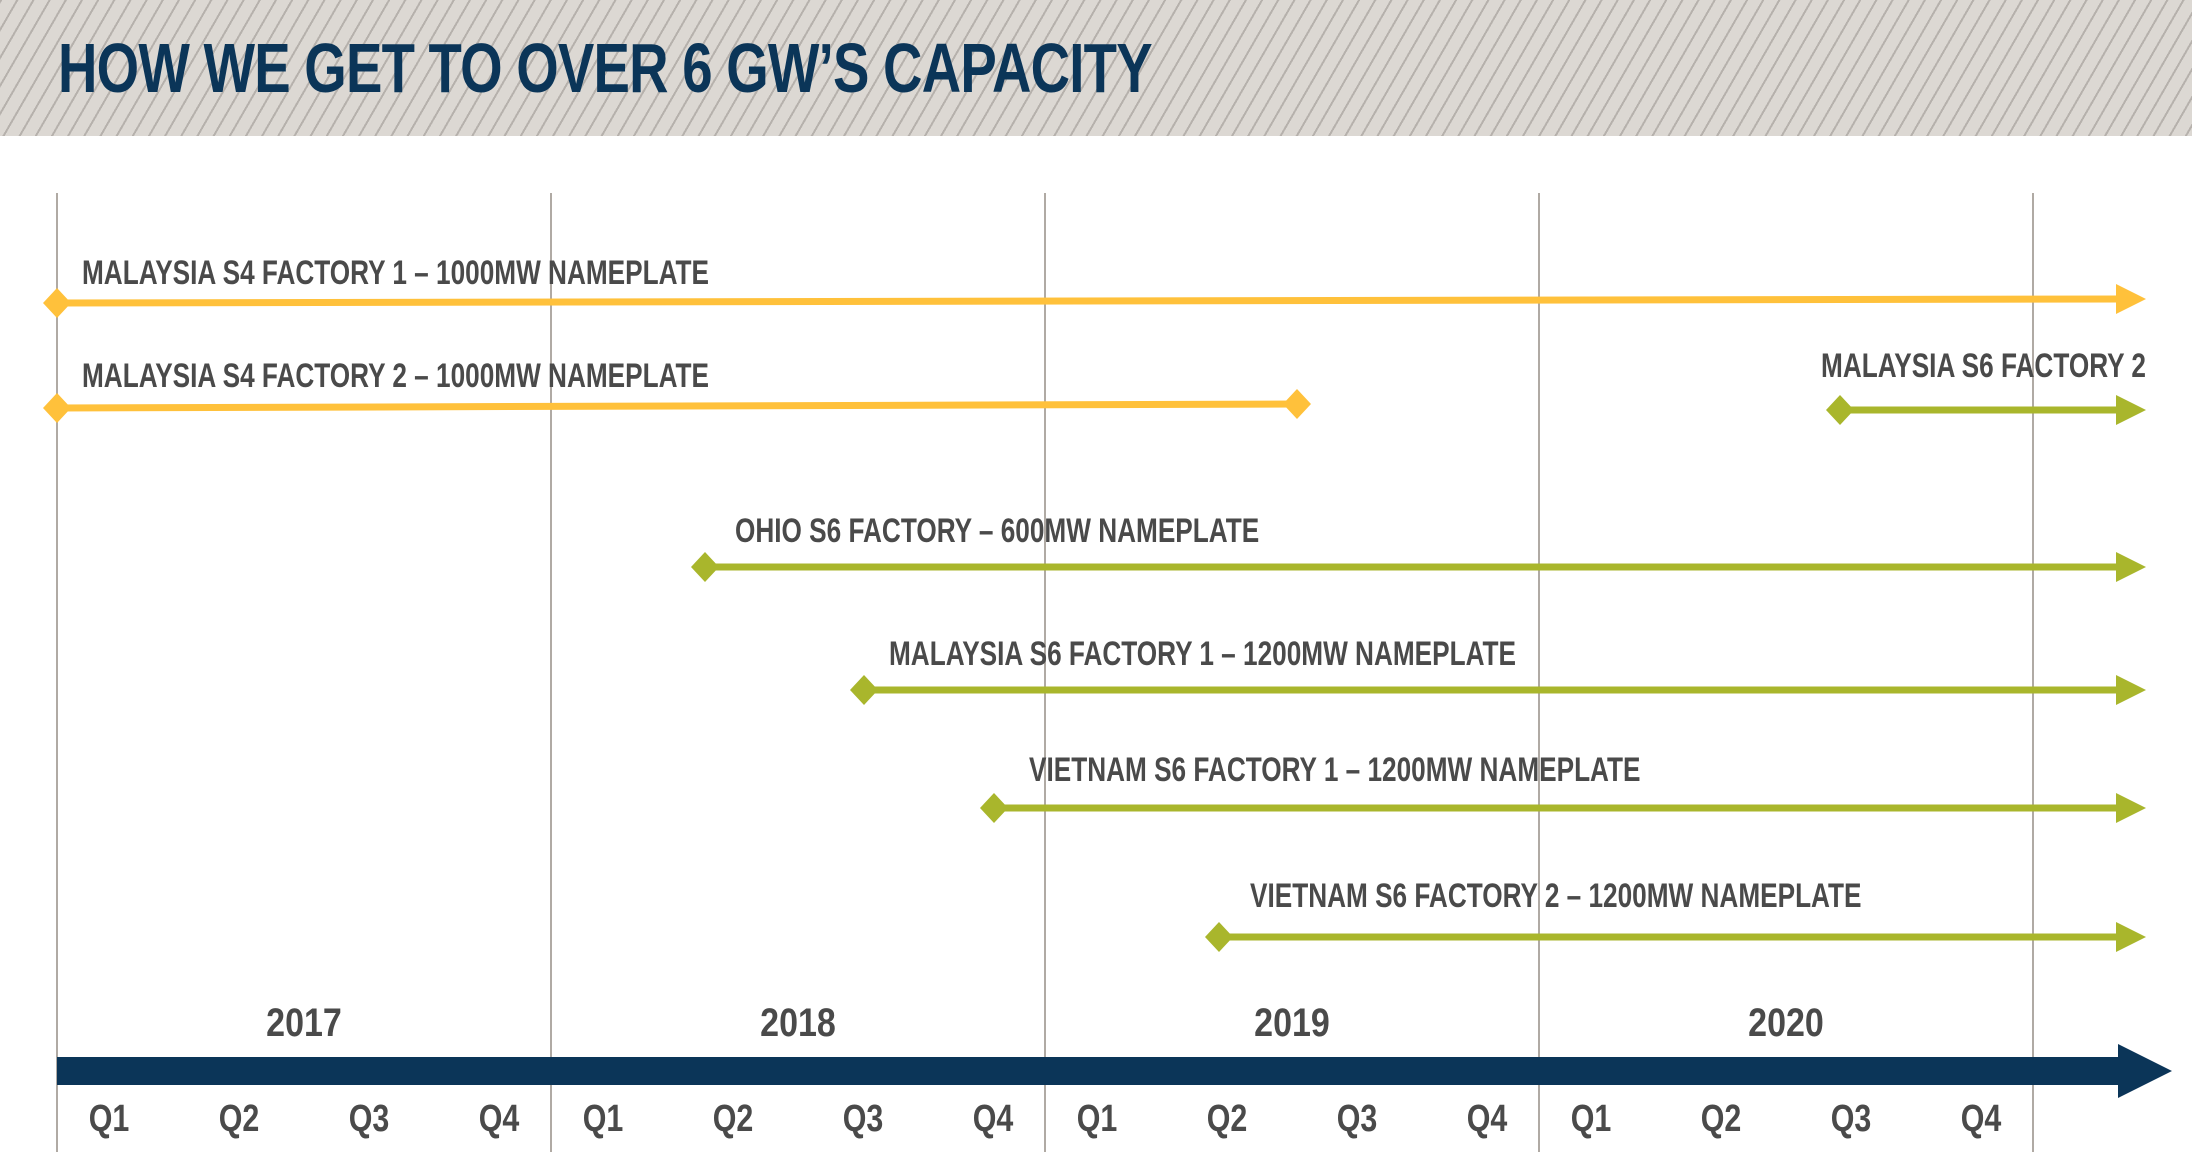 The width and height of the screenshot is (2192, 1168). What do you see at coordinates (304, 1023) in the screenshot?
I see `year-label: 2017` at bounding box center [304, 1023].